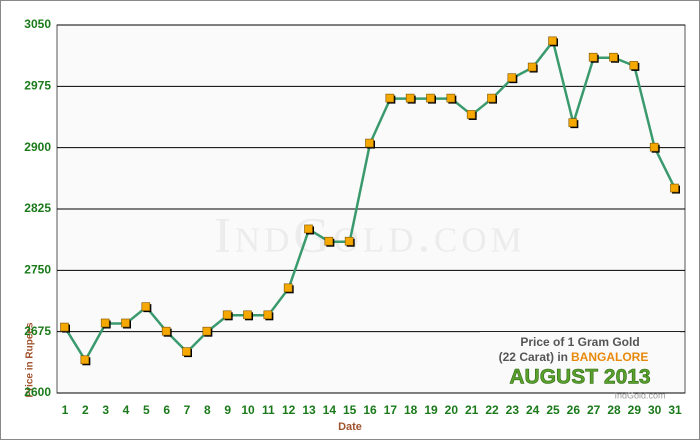  What do you see at coordinates (309, 410) in the screenshot?
I see `x-tick-label: 13` at bounding box center [309, 410].